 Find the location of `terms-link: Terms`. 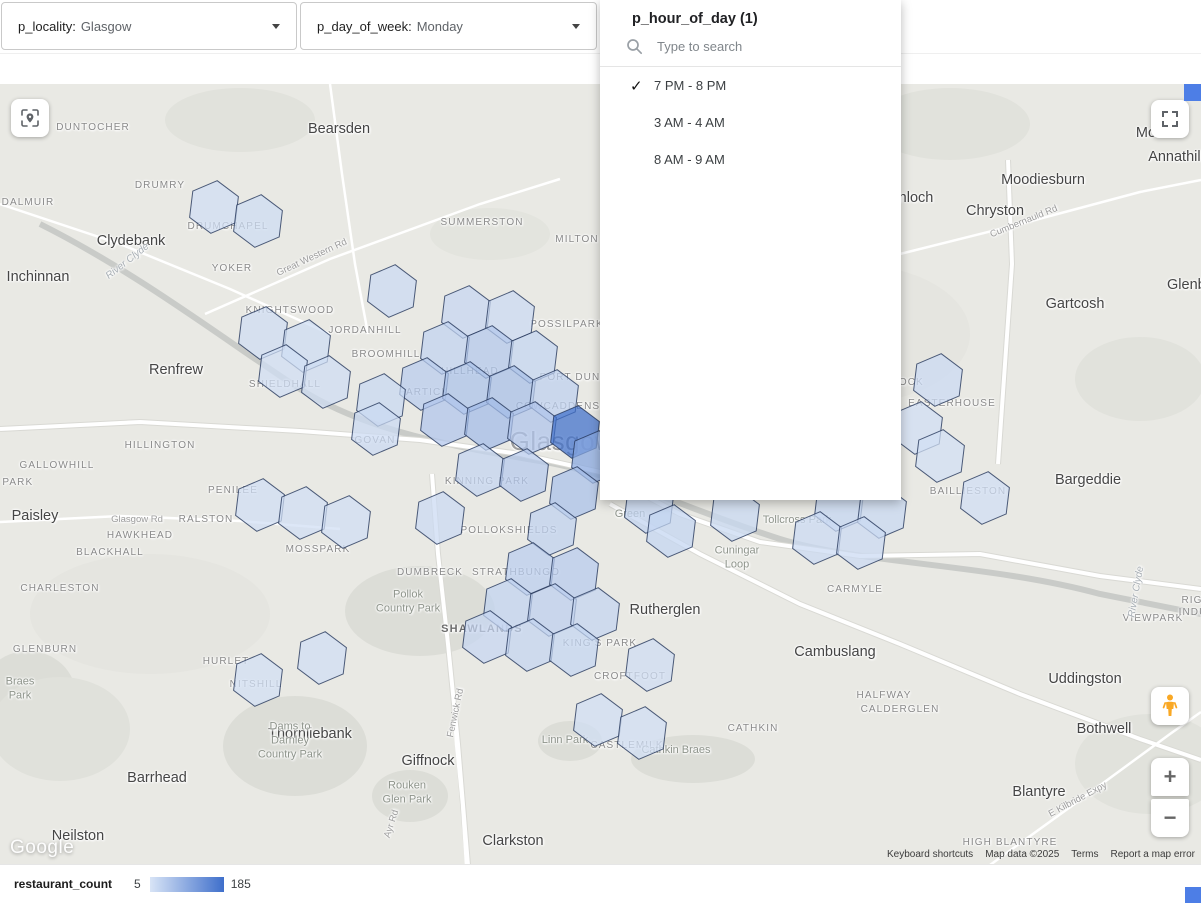

terms-link: Terms is located at coordinates (1085, 854).